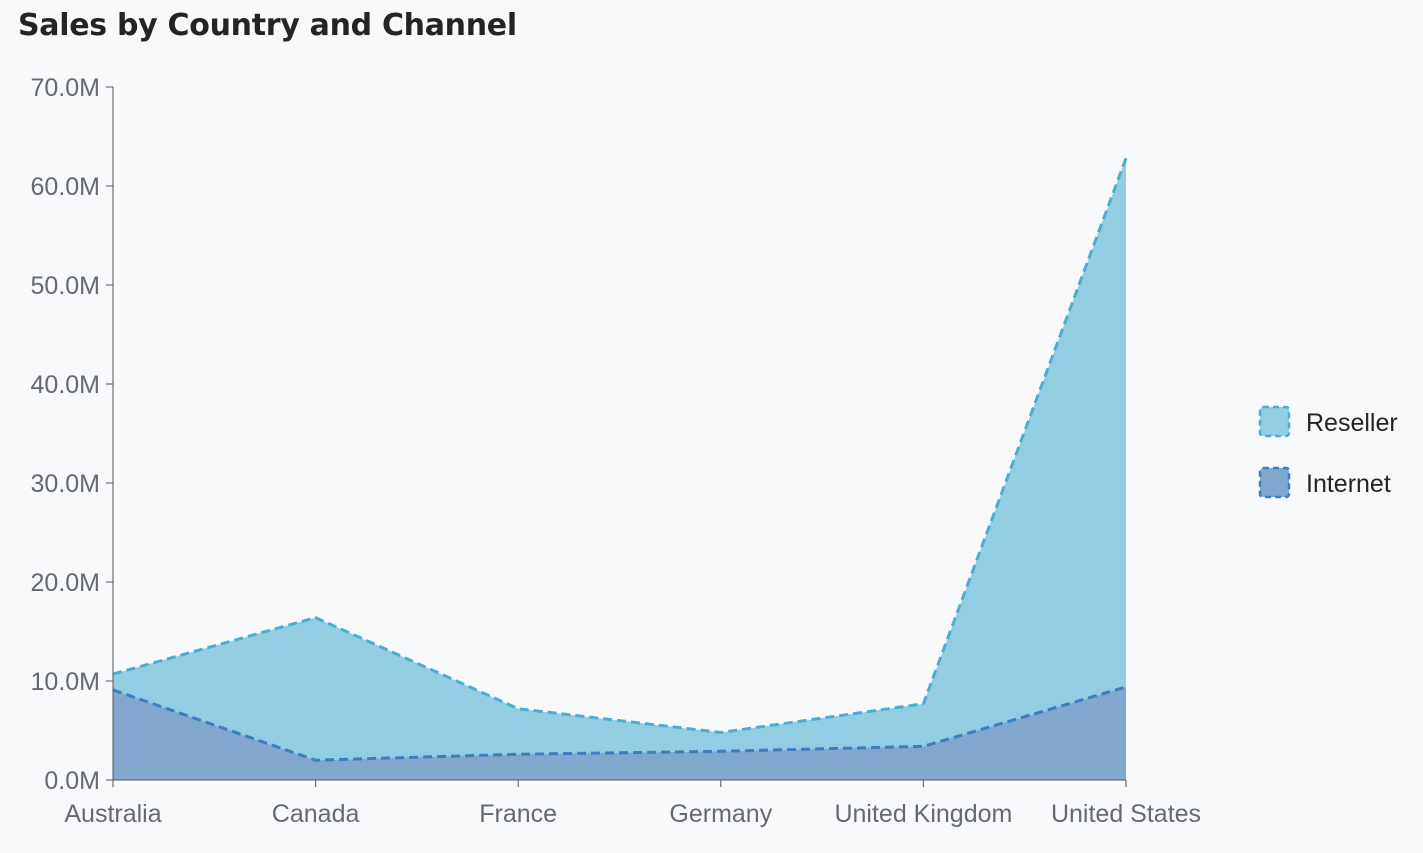  I want to click on x-tick-label: Germany, so click(720, 814).